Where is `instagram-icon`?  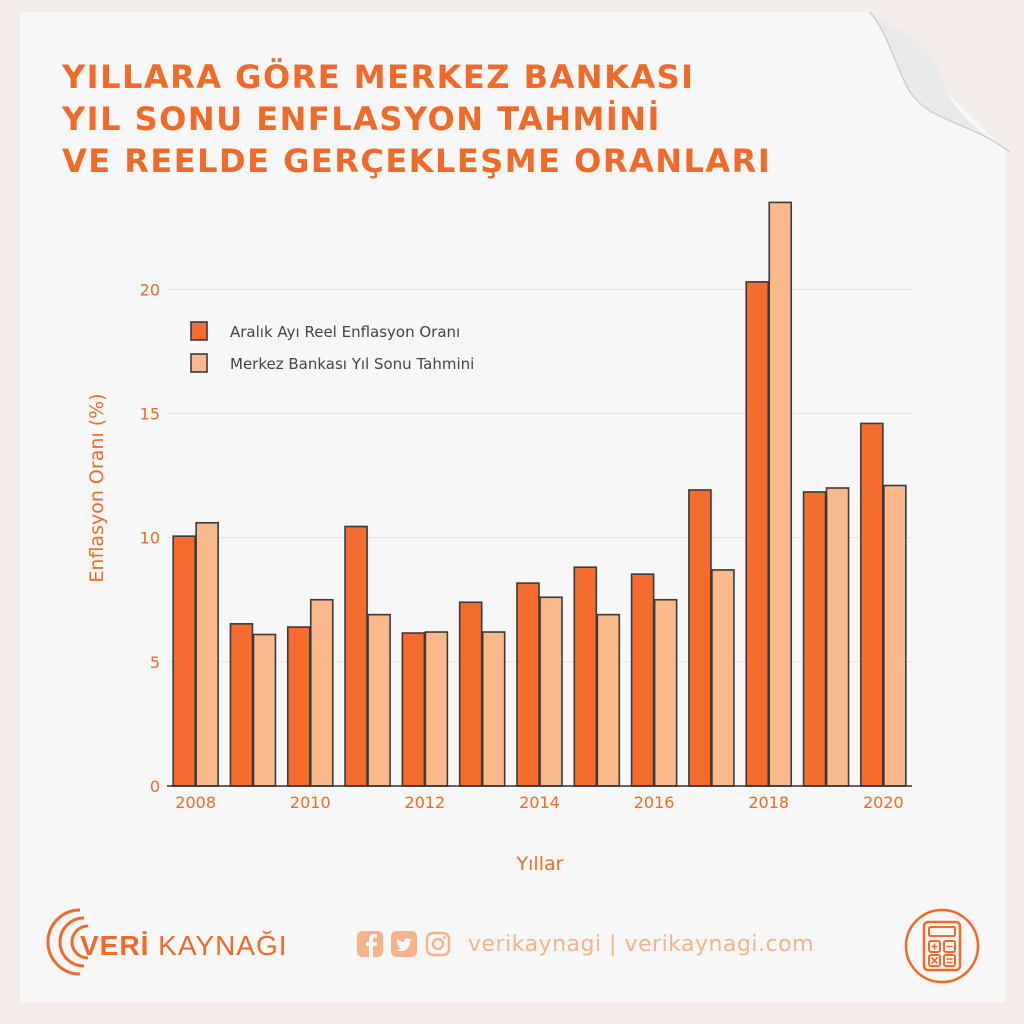
instagram-icon is located at coordinates (438, 944).